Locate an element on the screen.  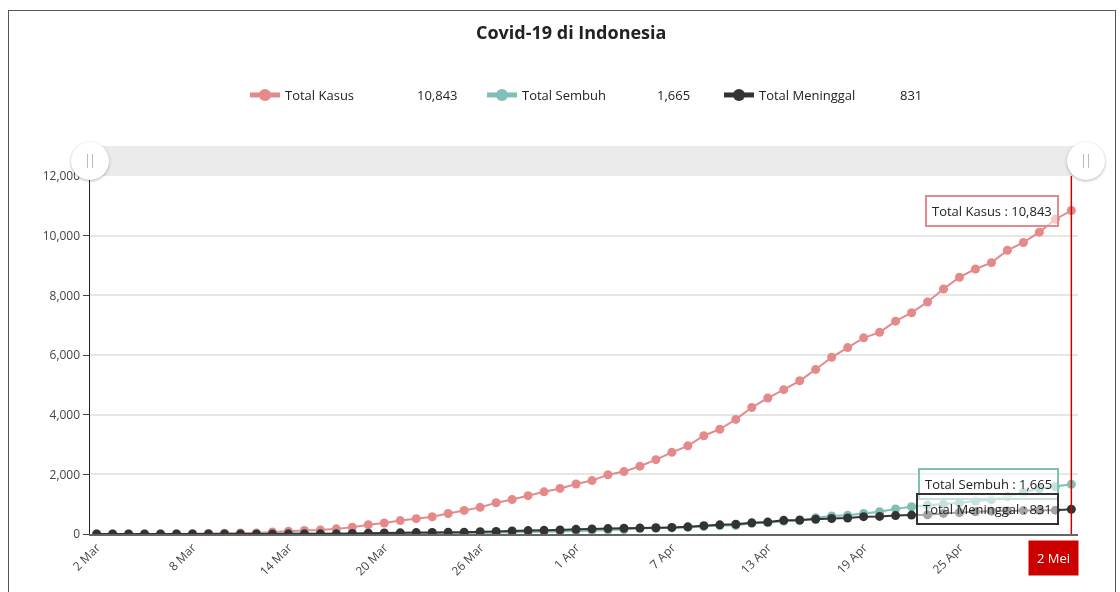
legend-label: Total Sembuh is located at coordinates (564, 95).